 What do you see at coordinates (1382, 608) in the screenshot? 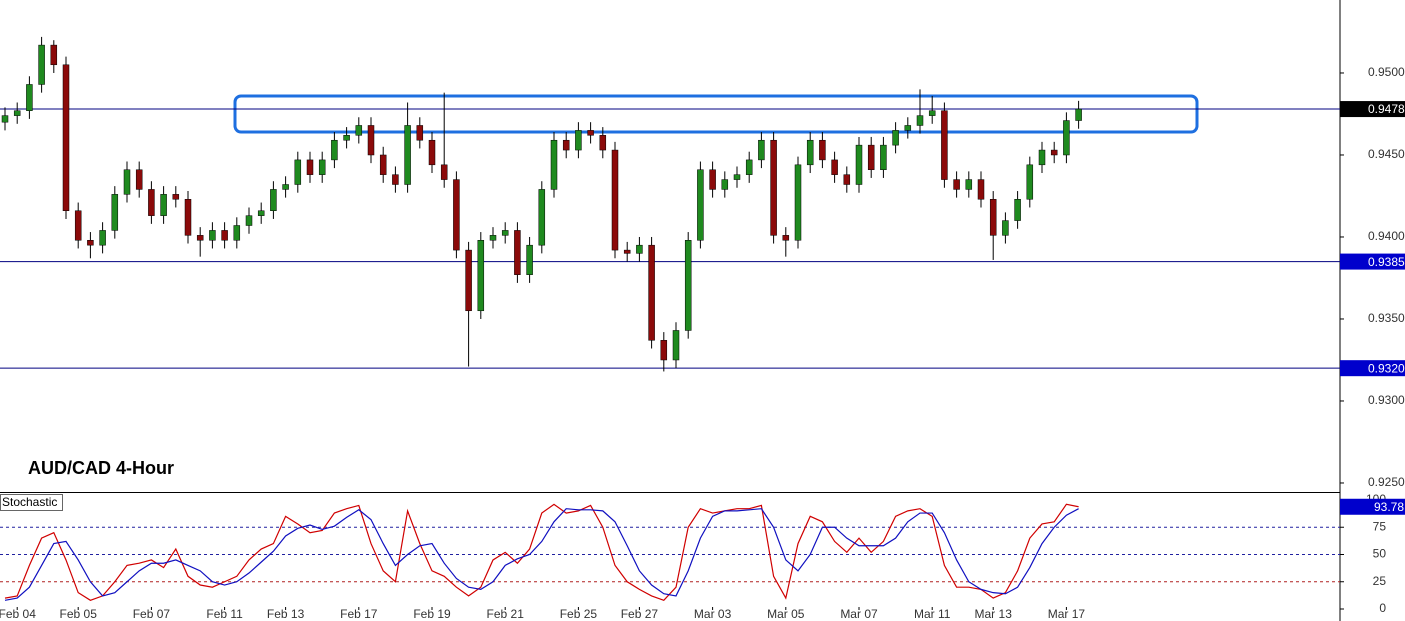
I see `y-tick-label: 0` at bounding box center [1382, 608].